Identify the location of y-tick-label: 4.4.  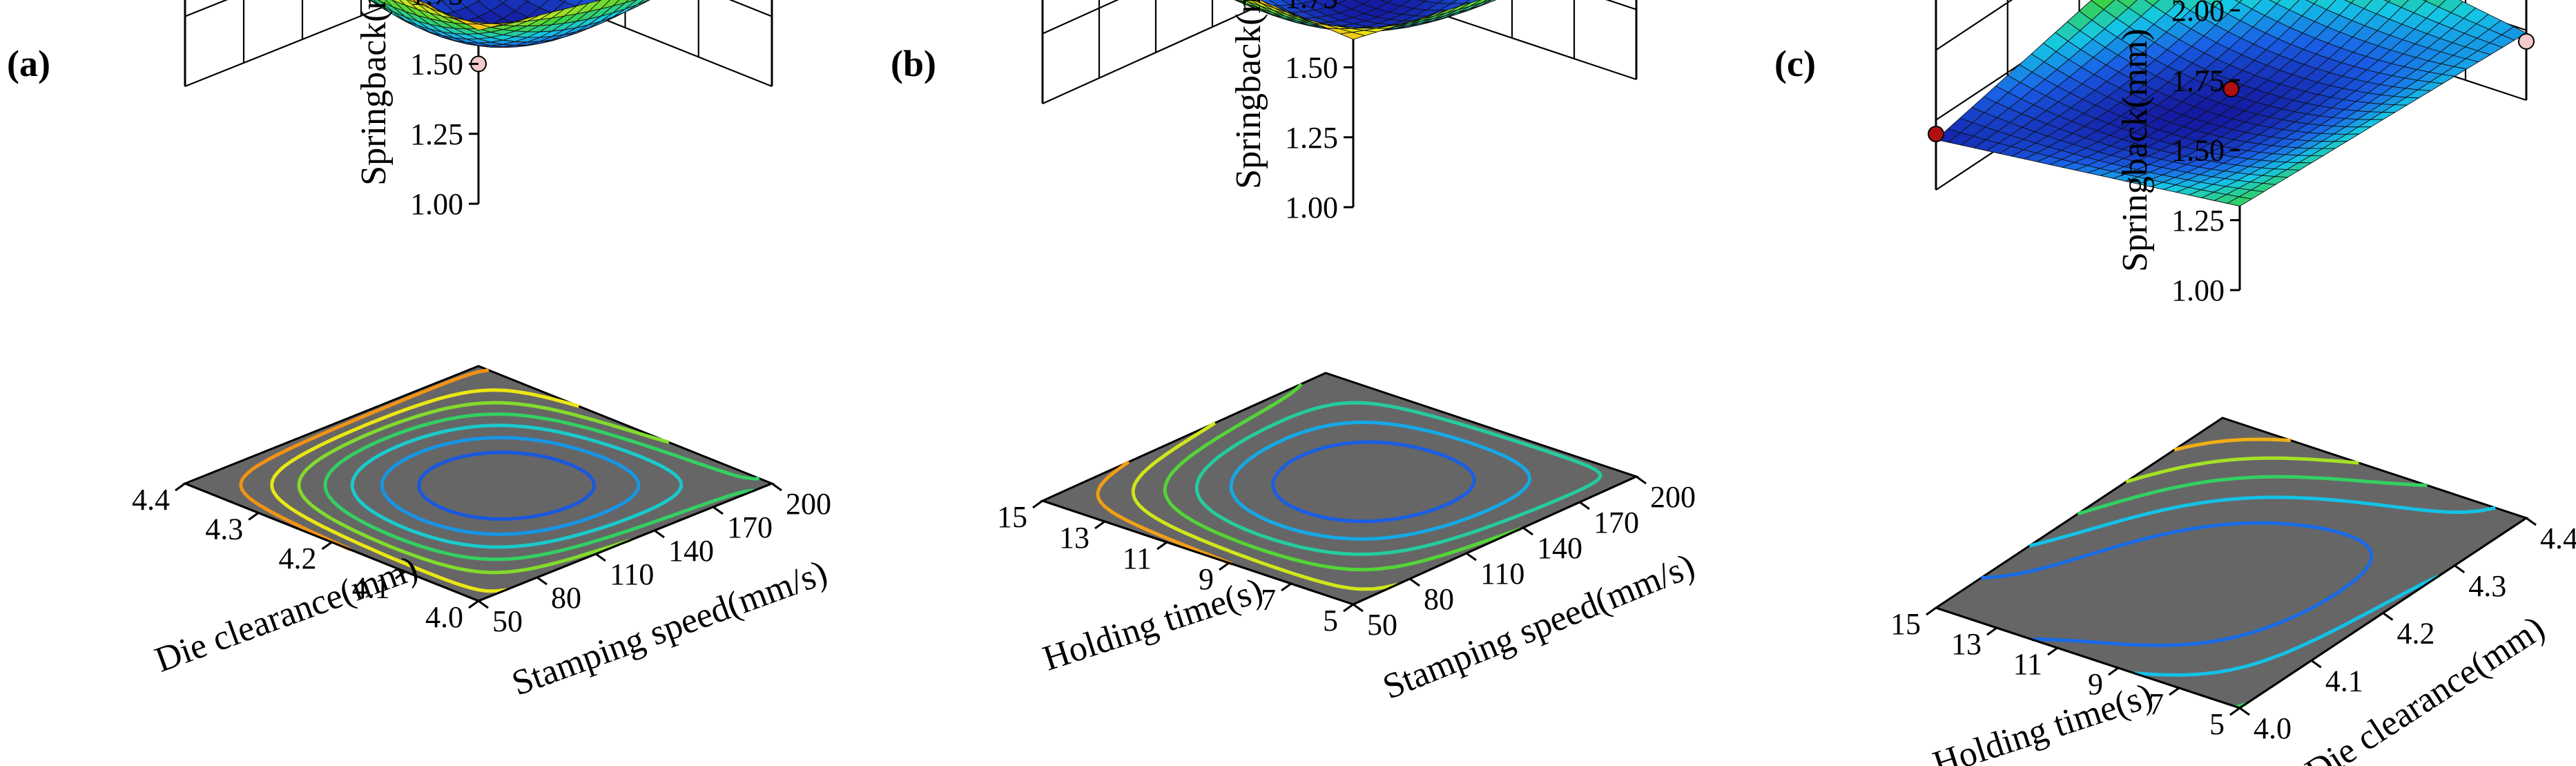
(2558, 538).